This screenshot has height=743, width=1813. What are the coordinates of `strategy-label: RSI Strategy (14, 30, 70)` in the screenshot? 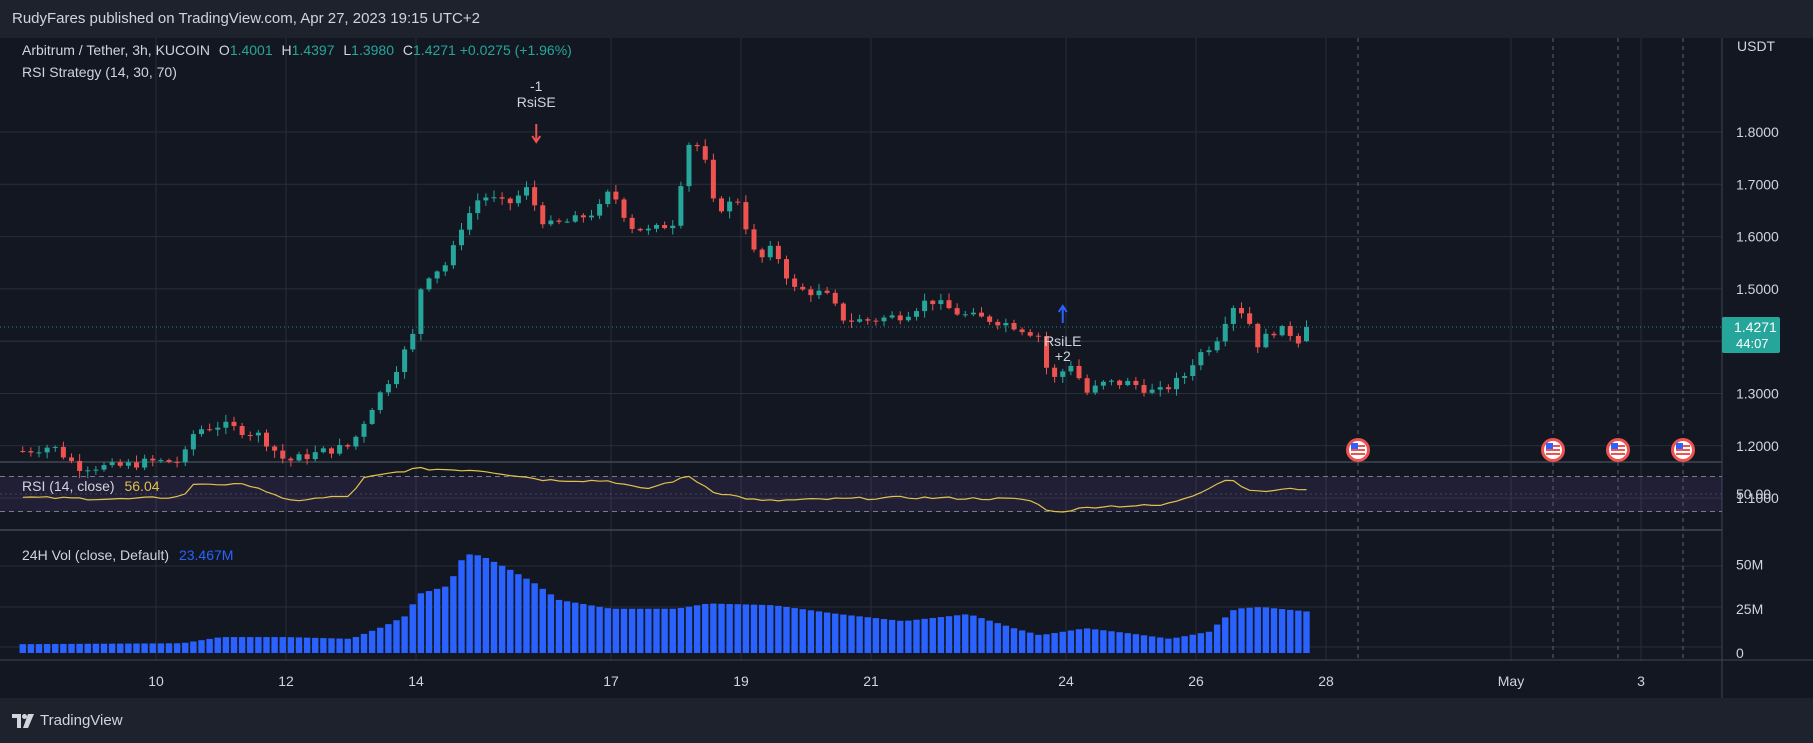 It's located at (99, 72).